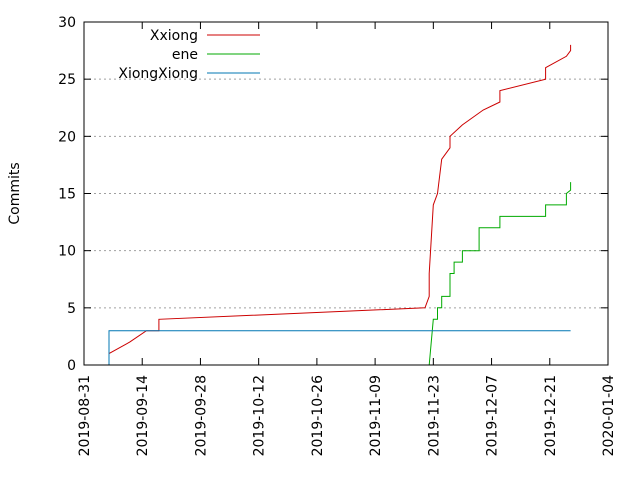  I want to click on y-tick-label: 15, so click(67, 195).